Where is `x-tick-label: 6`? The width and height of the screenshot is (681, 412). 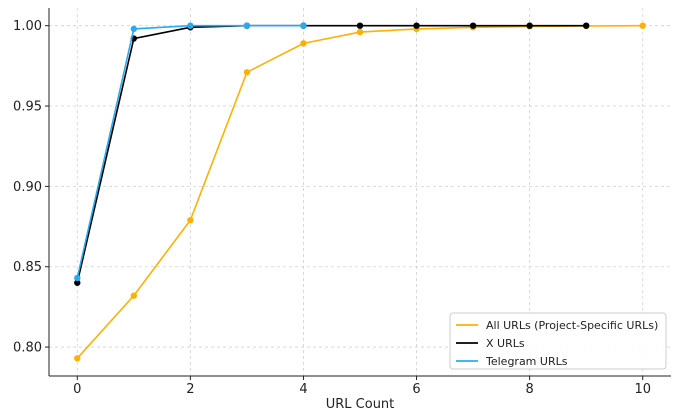 x-tick-label: 6 is located at coordinates (416, 389).